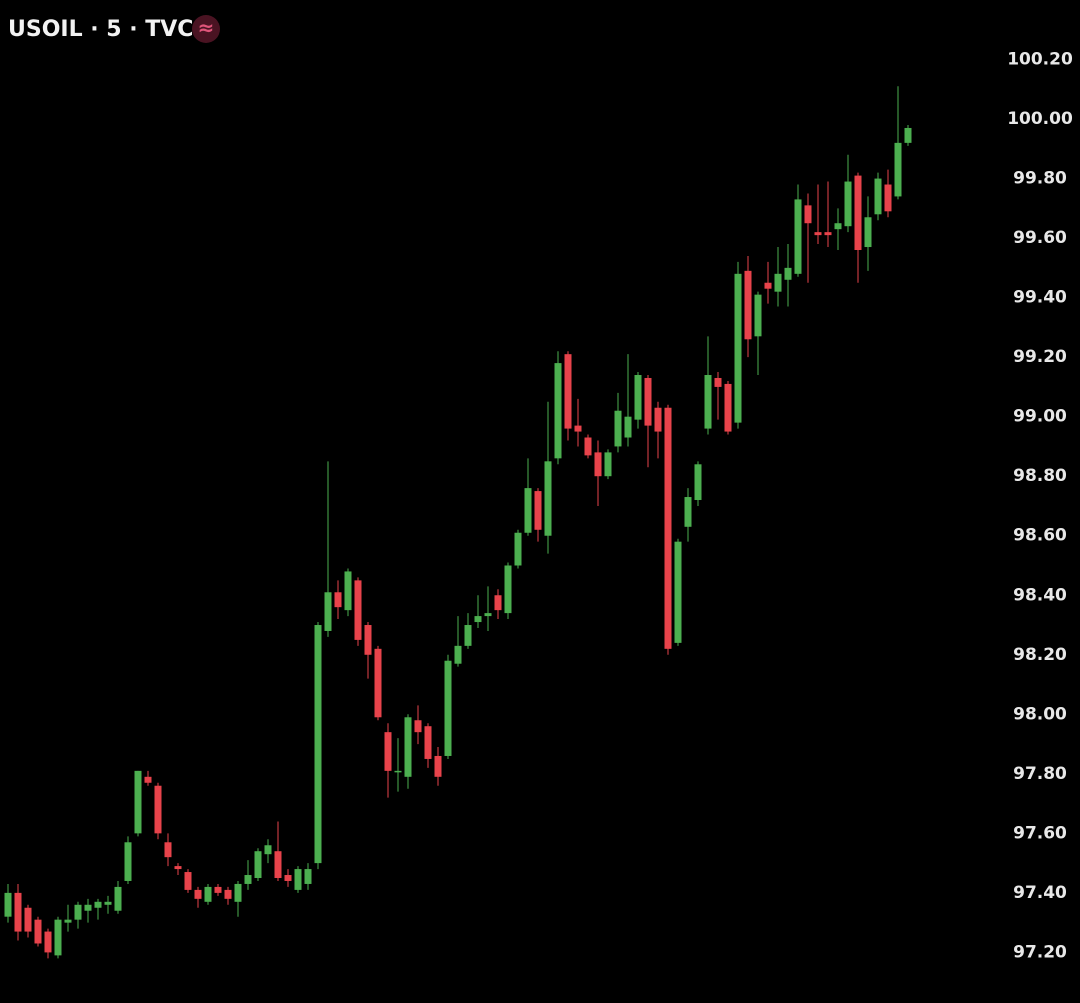 The width and height of the screenshot is (1080, 1003). I want to click on y-tick-label: 98.60, so click(1040, 536).